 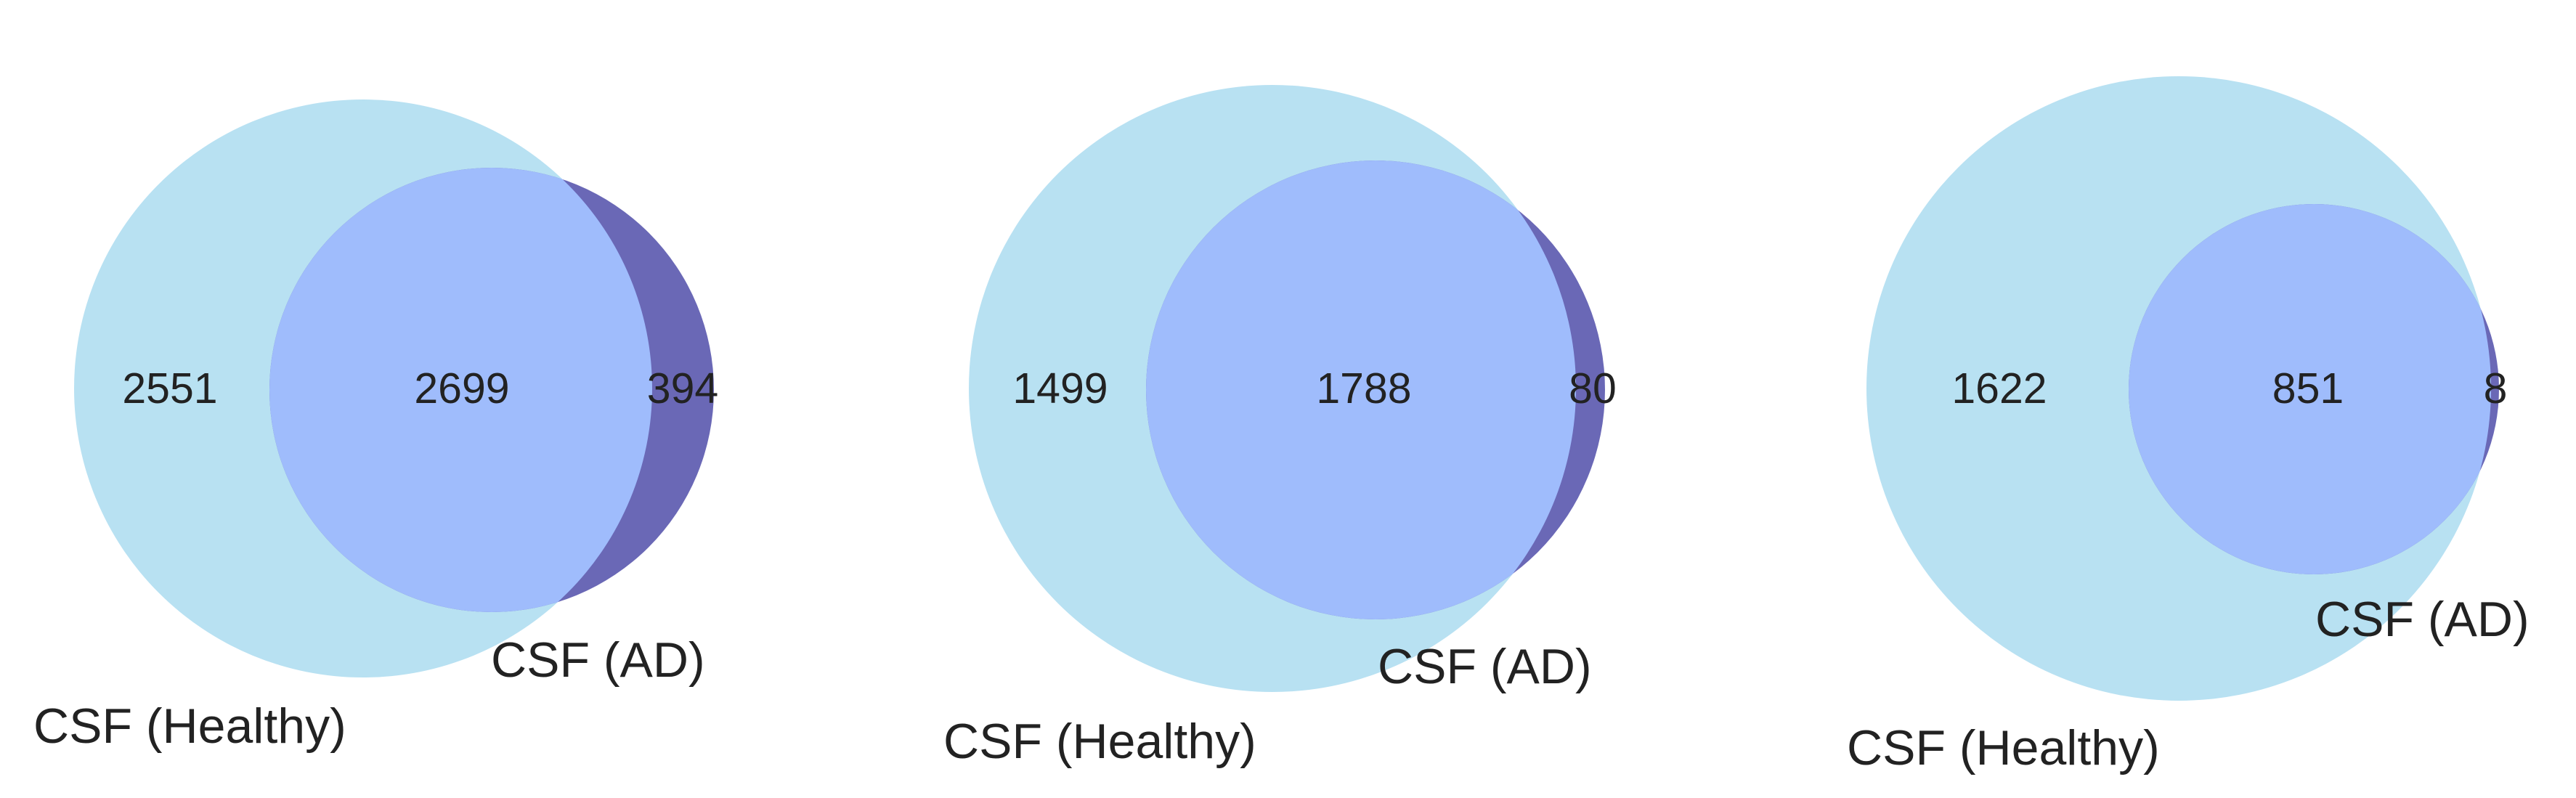 What do you see at coordinates (1593, 388) in the screenshot?
I see `only-b-count: 80` at bounding box center [1593, 388].